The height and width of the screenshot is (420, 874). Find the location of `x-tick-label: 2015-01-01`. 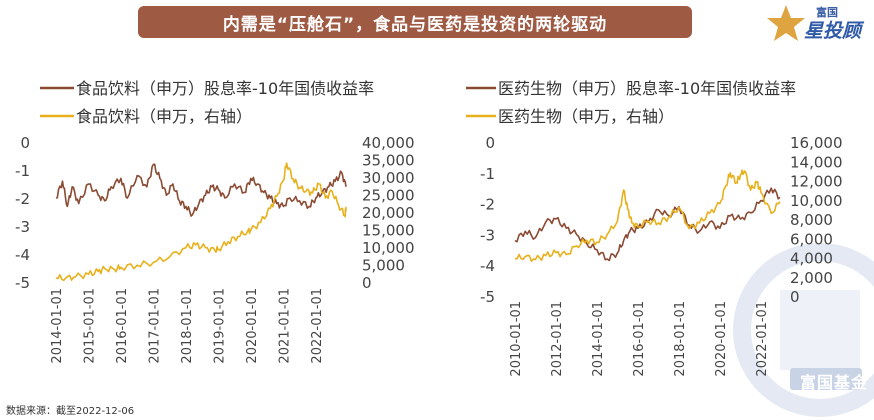

x-tick-label: 2015-01-01 is located at coordinates (89, 326).